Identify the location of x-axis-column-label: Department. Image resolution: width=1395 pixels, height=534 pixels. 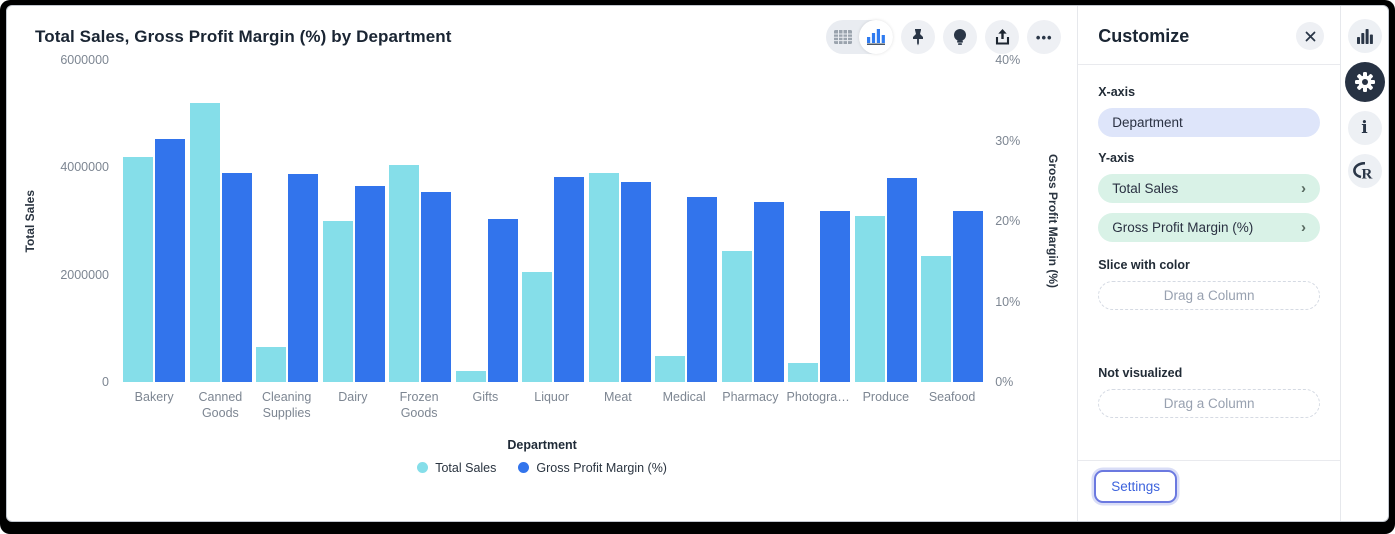
(1147, 122).